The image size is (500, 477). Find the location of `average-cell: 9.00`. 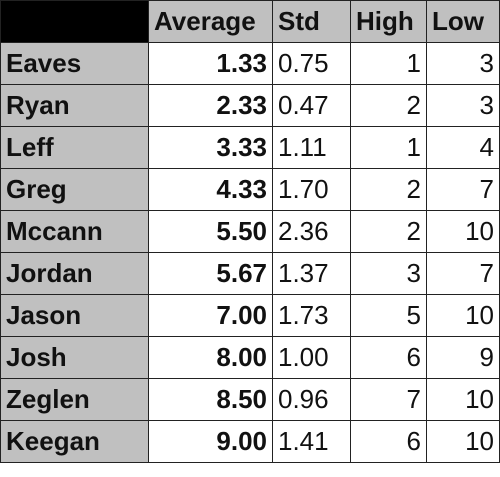

average-cell: 9.00 is located at coordinates (210, 441).